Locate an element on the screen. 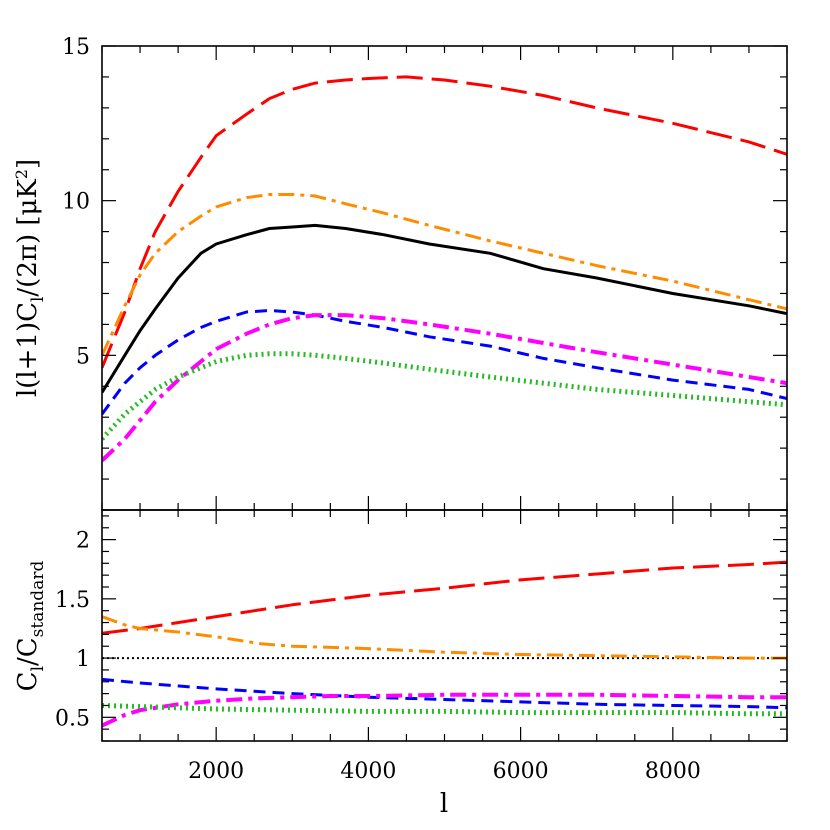 The height and width of the screenshot is (830, 830). bottom-y-axis-label: Cl/Cstandard is located at coordinates (30, 626).